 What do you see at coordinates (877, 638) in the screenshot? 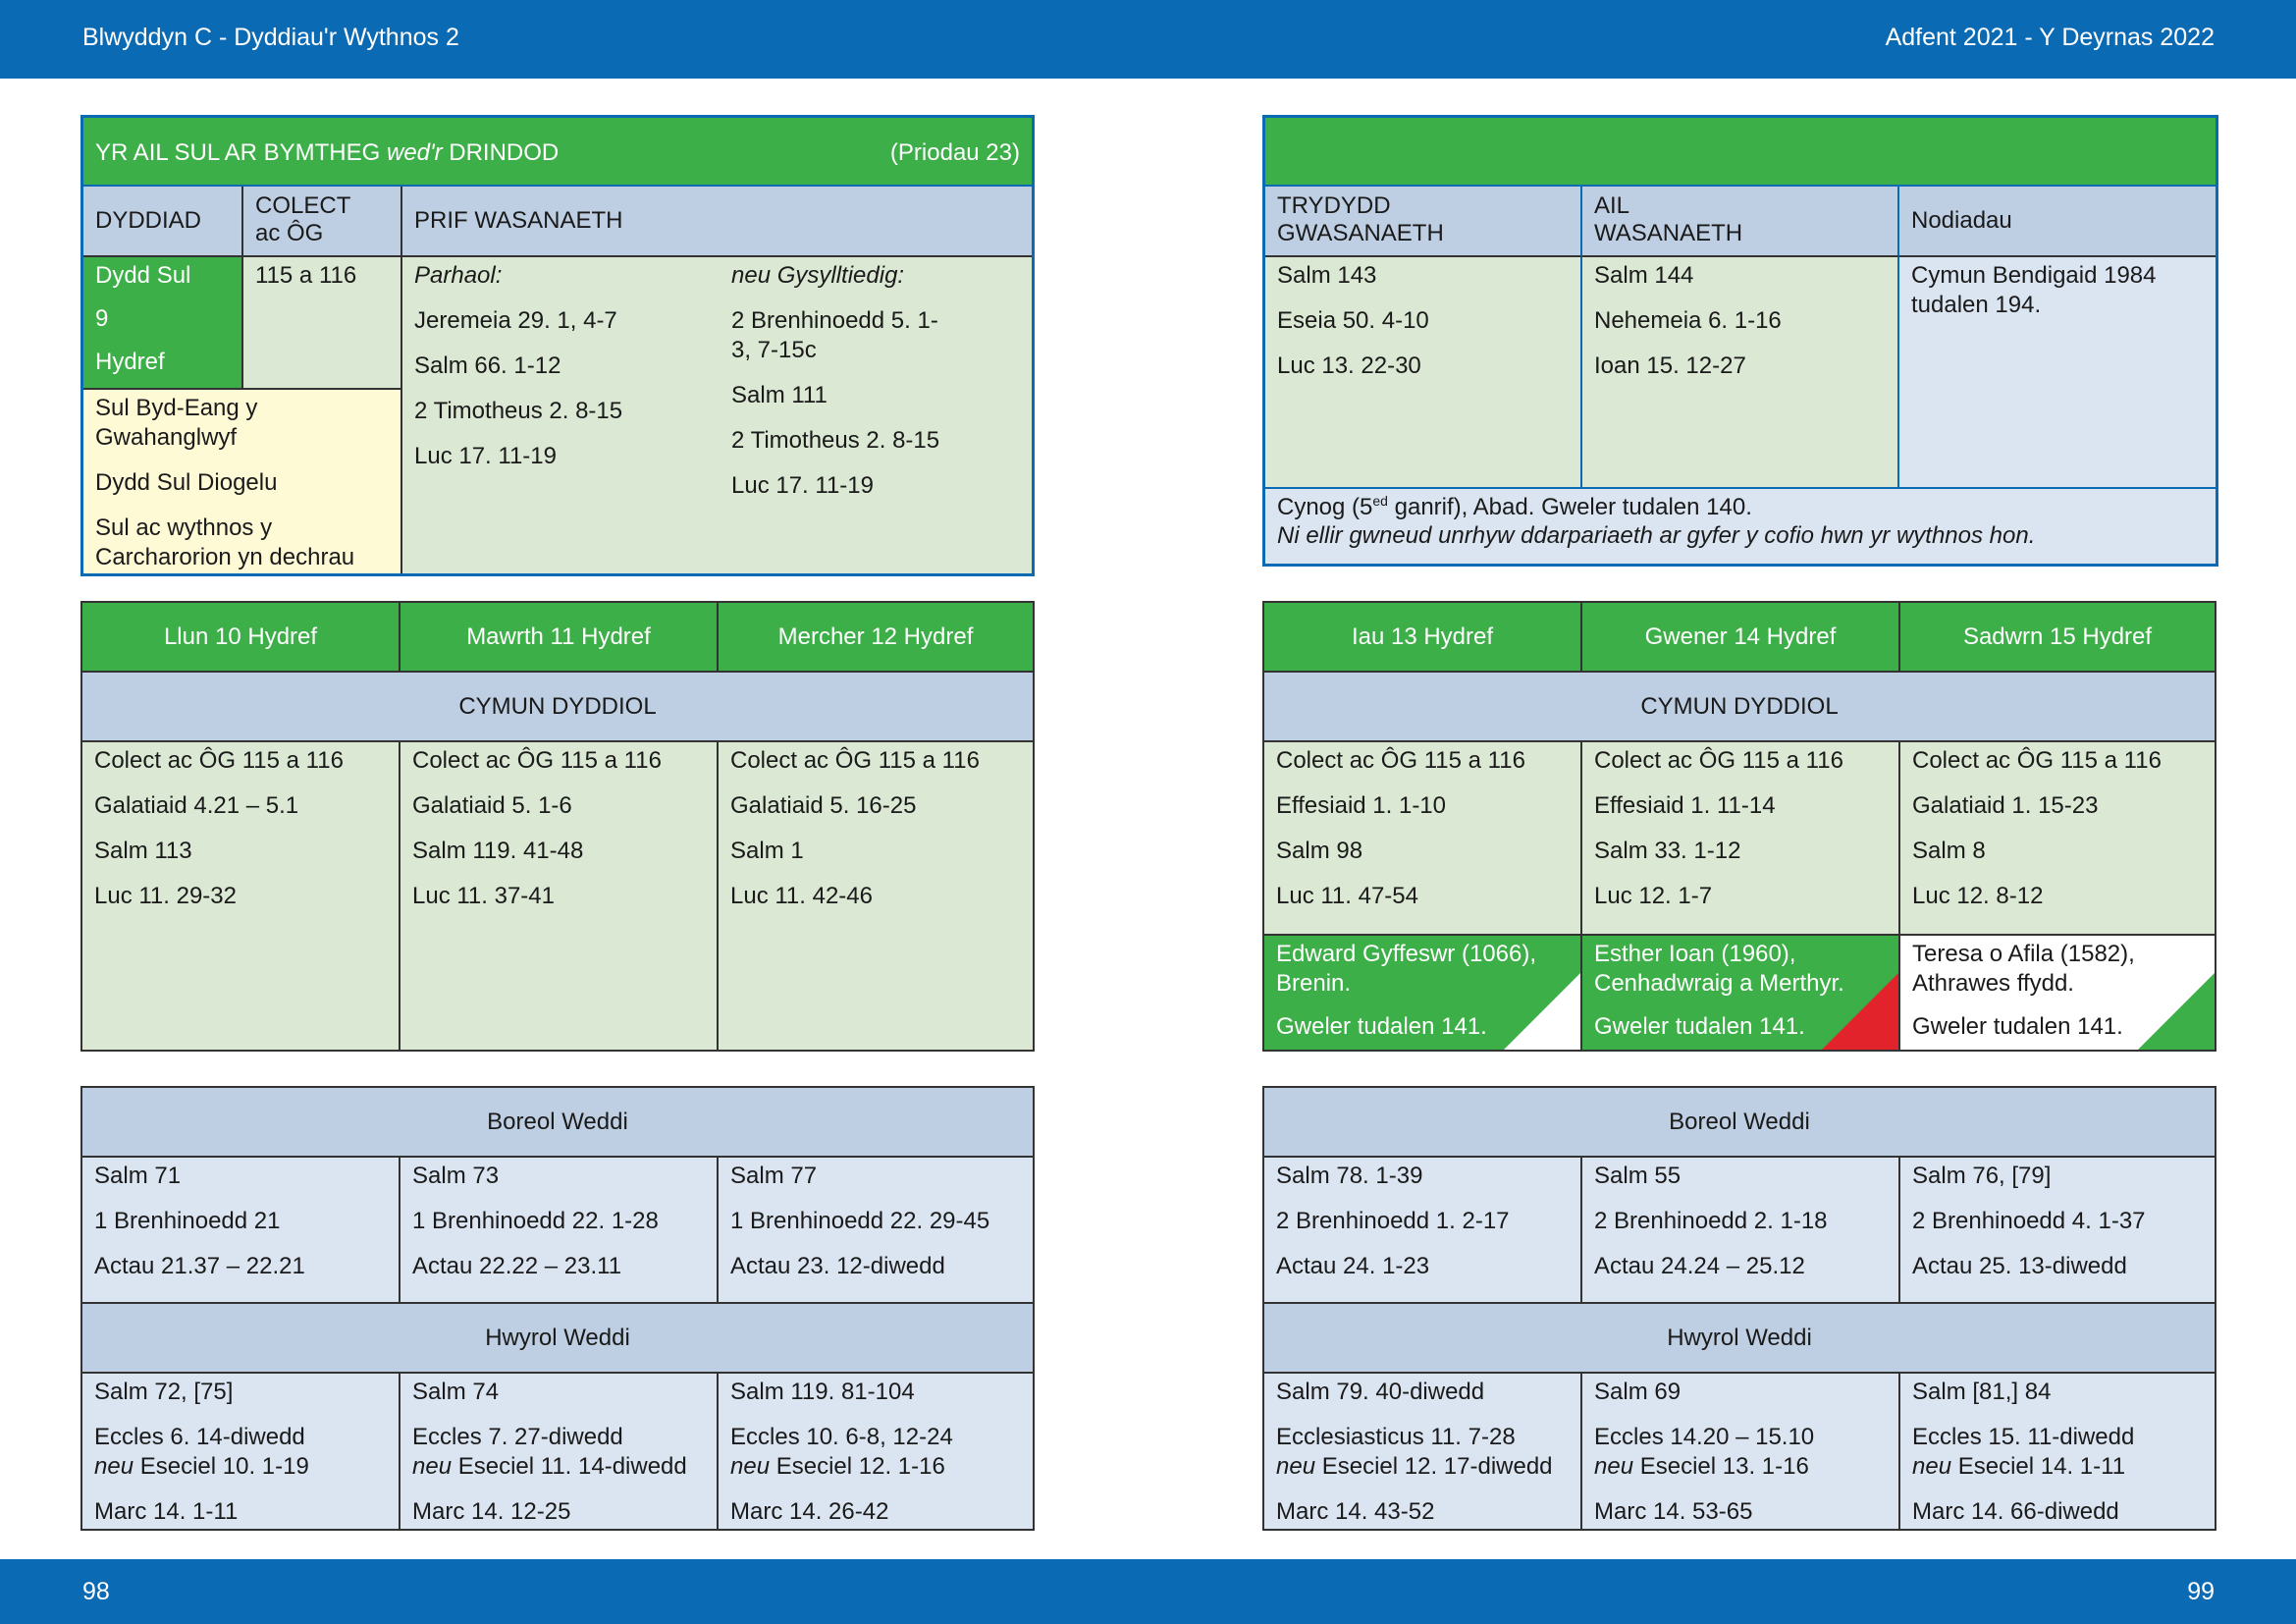
I see `day-header-wed: Mercher 12 Hydref` at bounding box center [877, 638].